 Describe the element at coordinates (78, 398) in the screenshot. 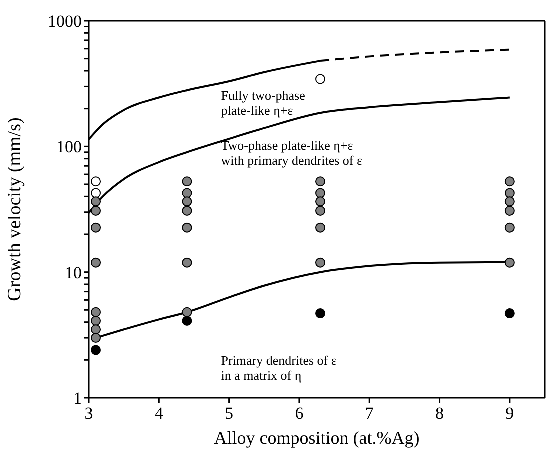

I see `y-tick-label: 1` at that location.